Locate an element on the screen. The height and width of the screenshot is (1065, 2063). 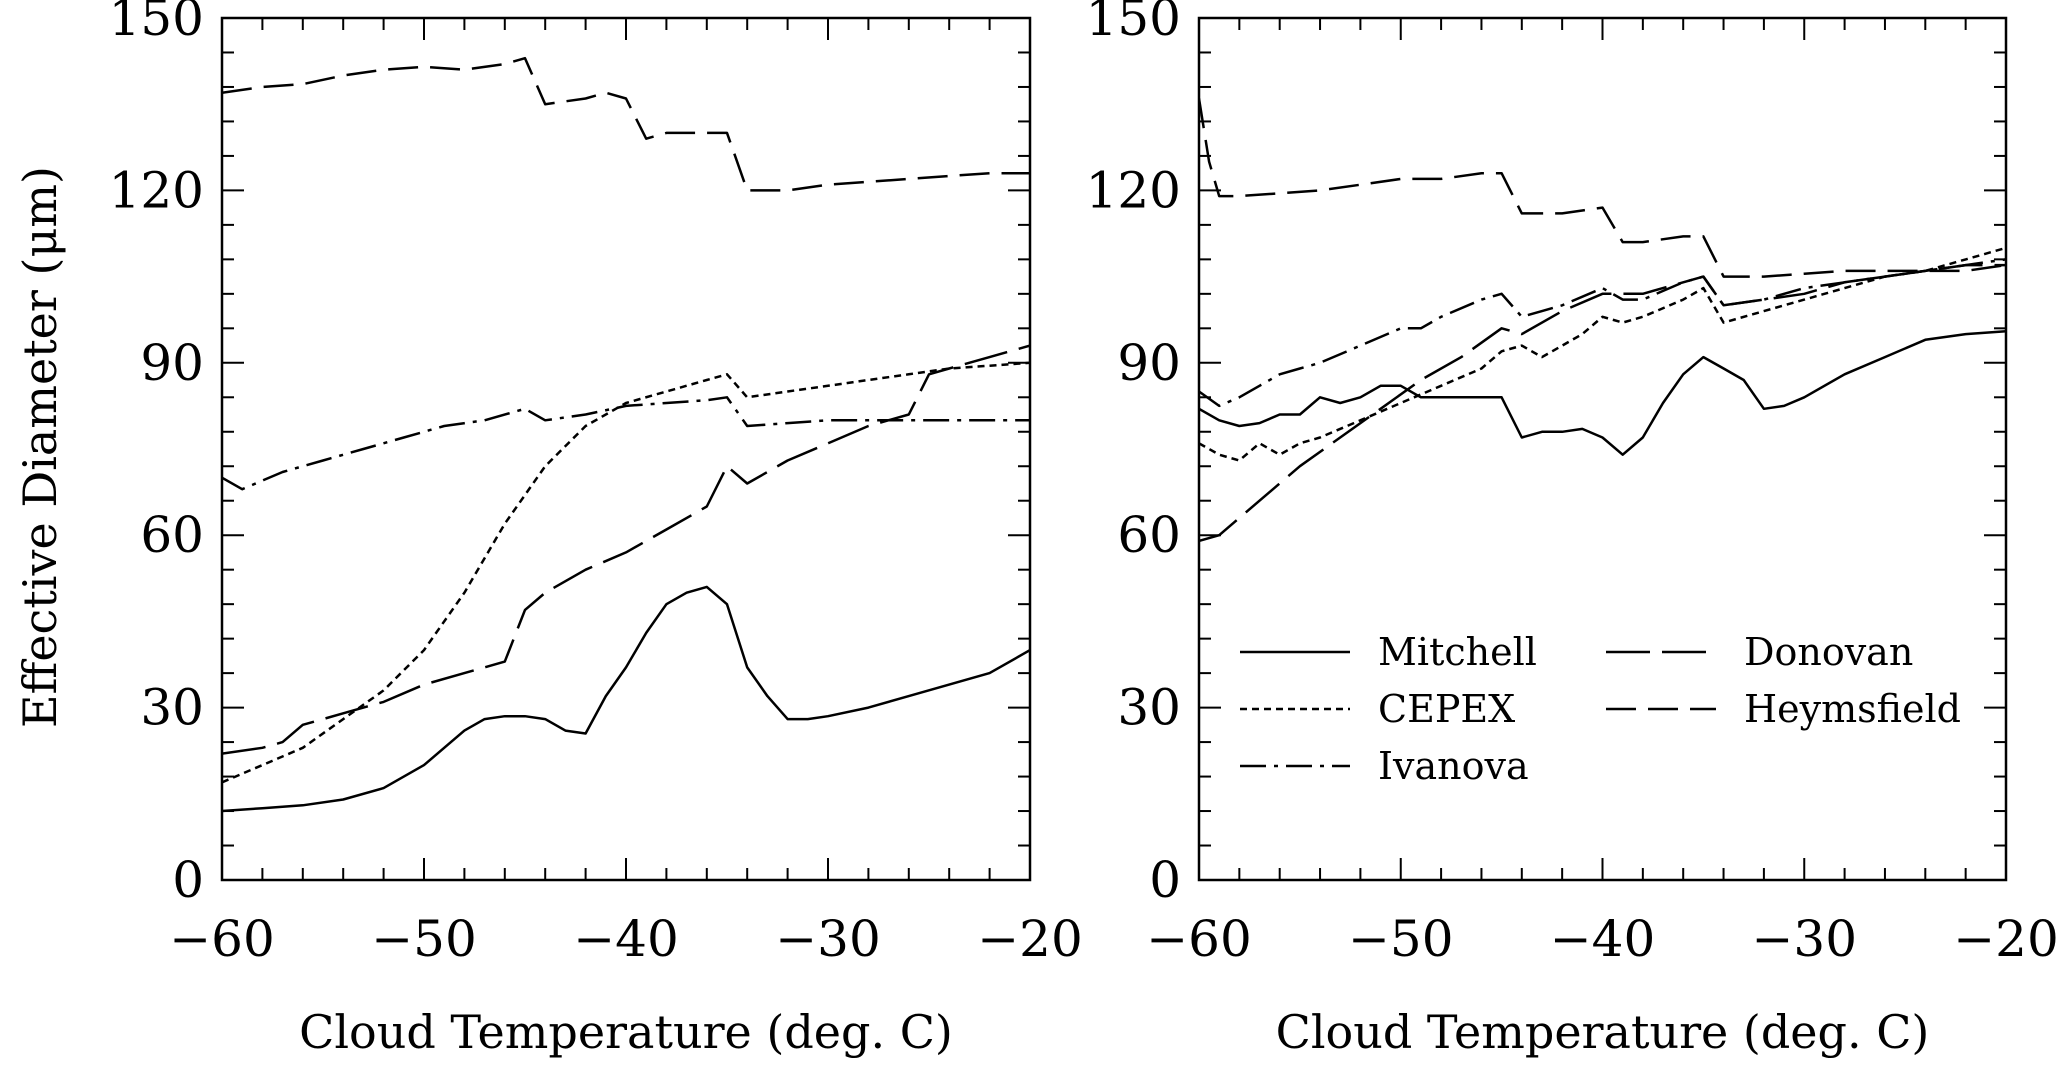
legend-label-cepex: CEPEX is located at coordinates (1446, 709).